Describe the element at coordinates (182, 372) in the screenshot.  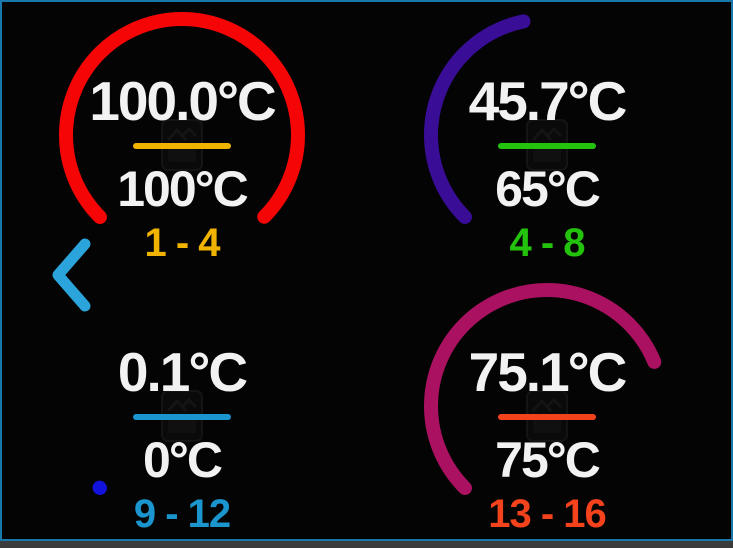
I see `current-temp: 0.1°C` at that location.